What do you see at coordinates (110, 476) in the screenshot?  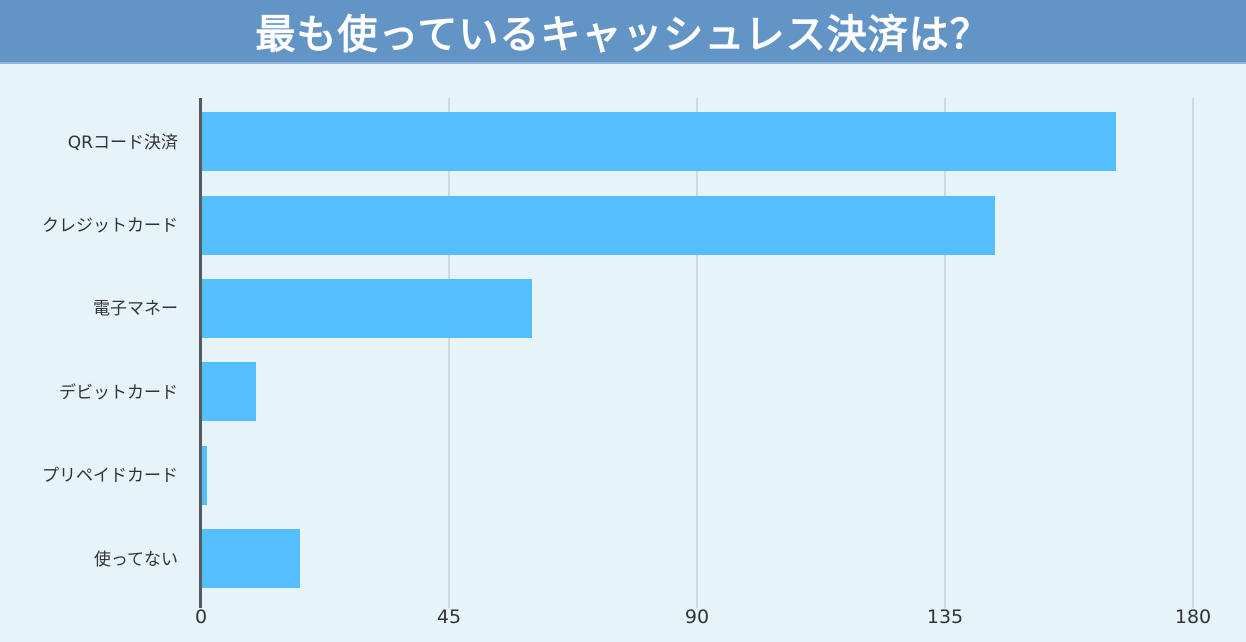 I see `category-label: プリペイドカード` at bounding box center [110, 476].